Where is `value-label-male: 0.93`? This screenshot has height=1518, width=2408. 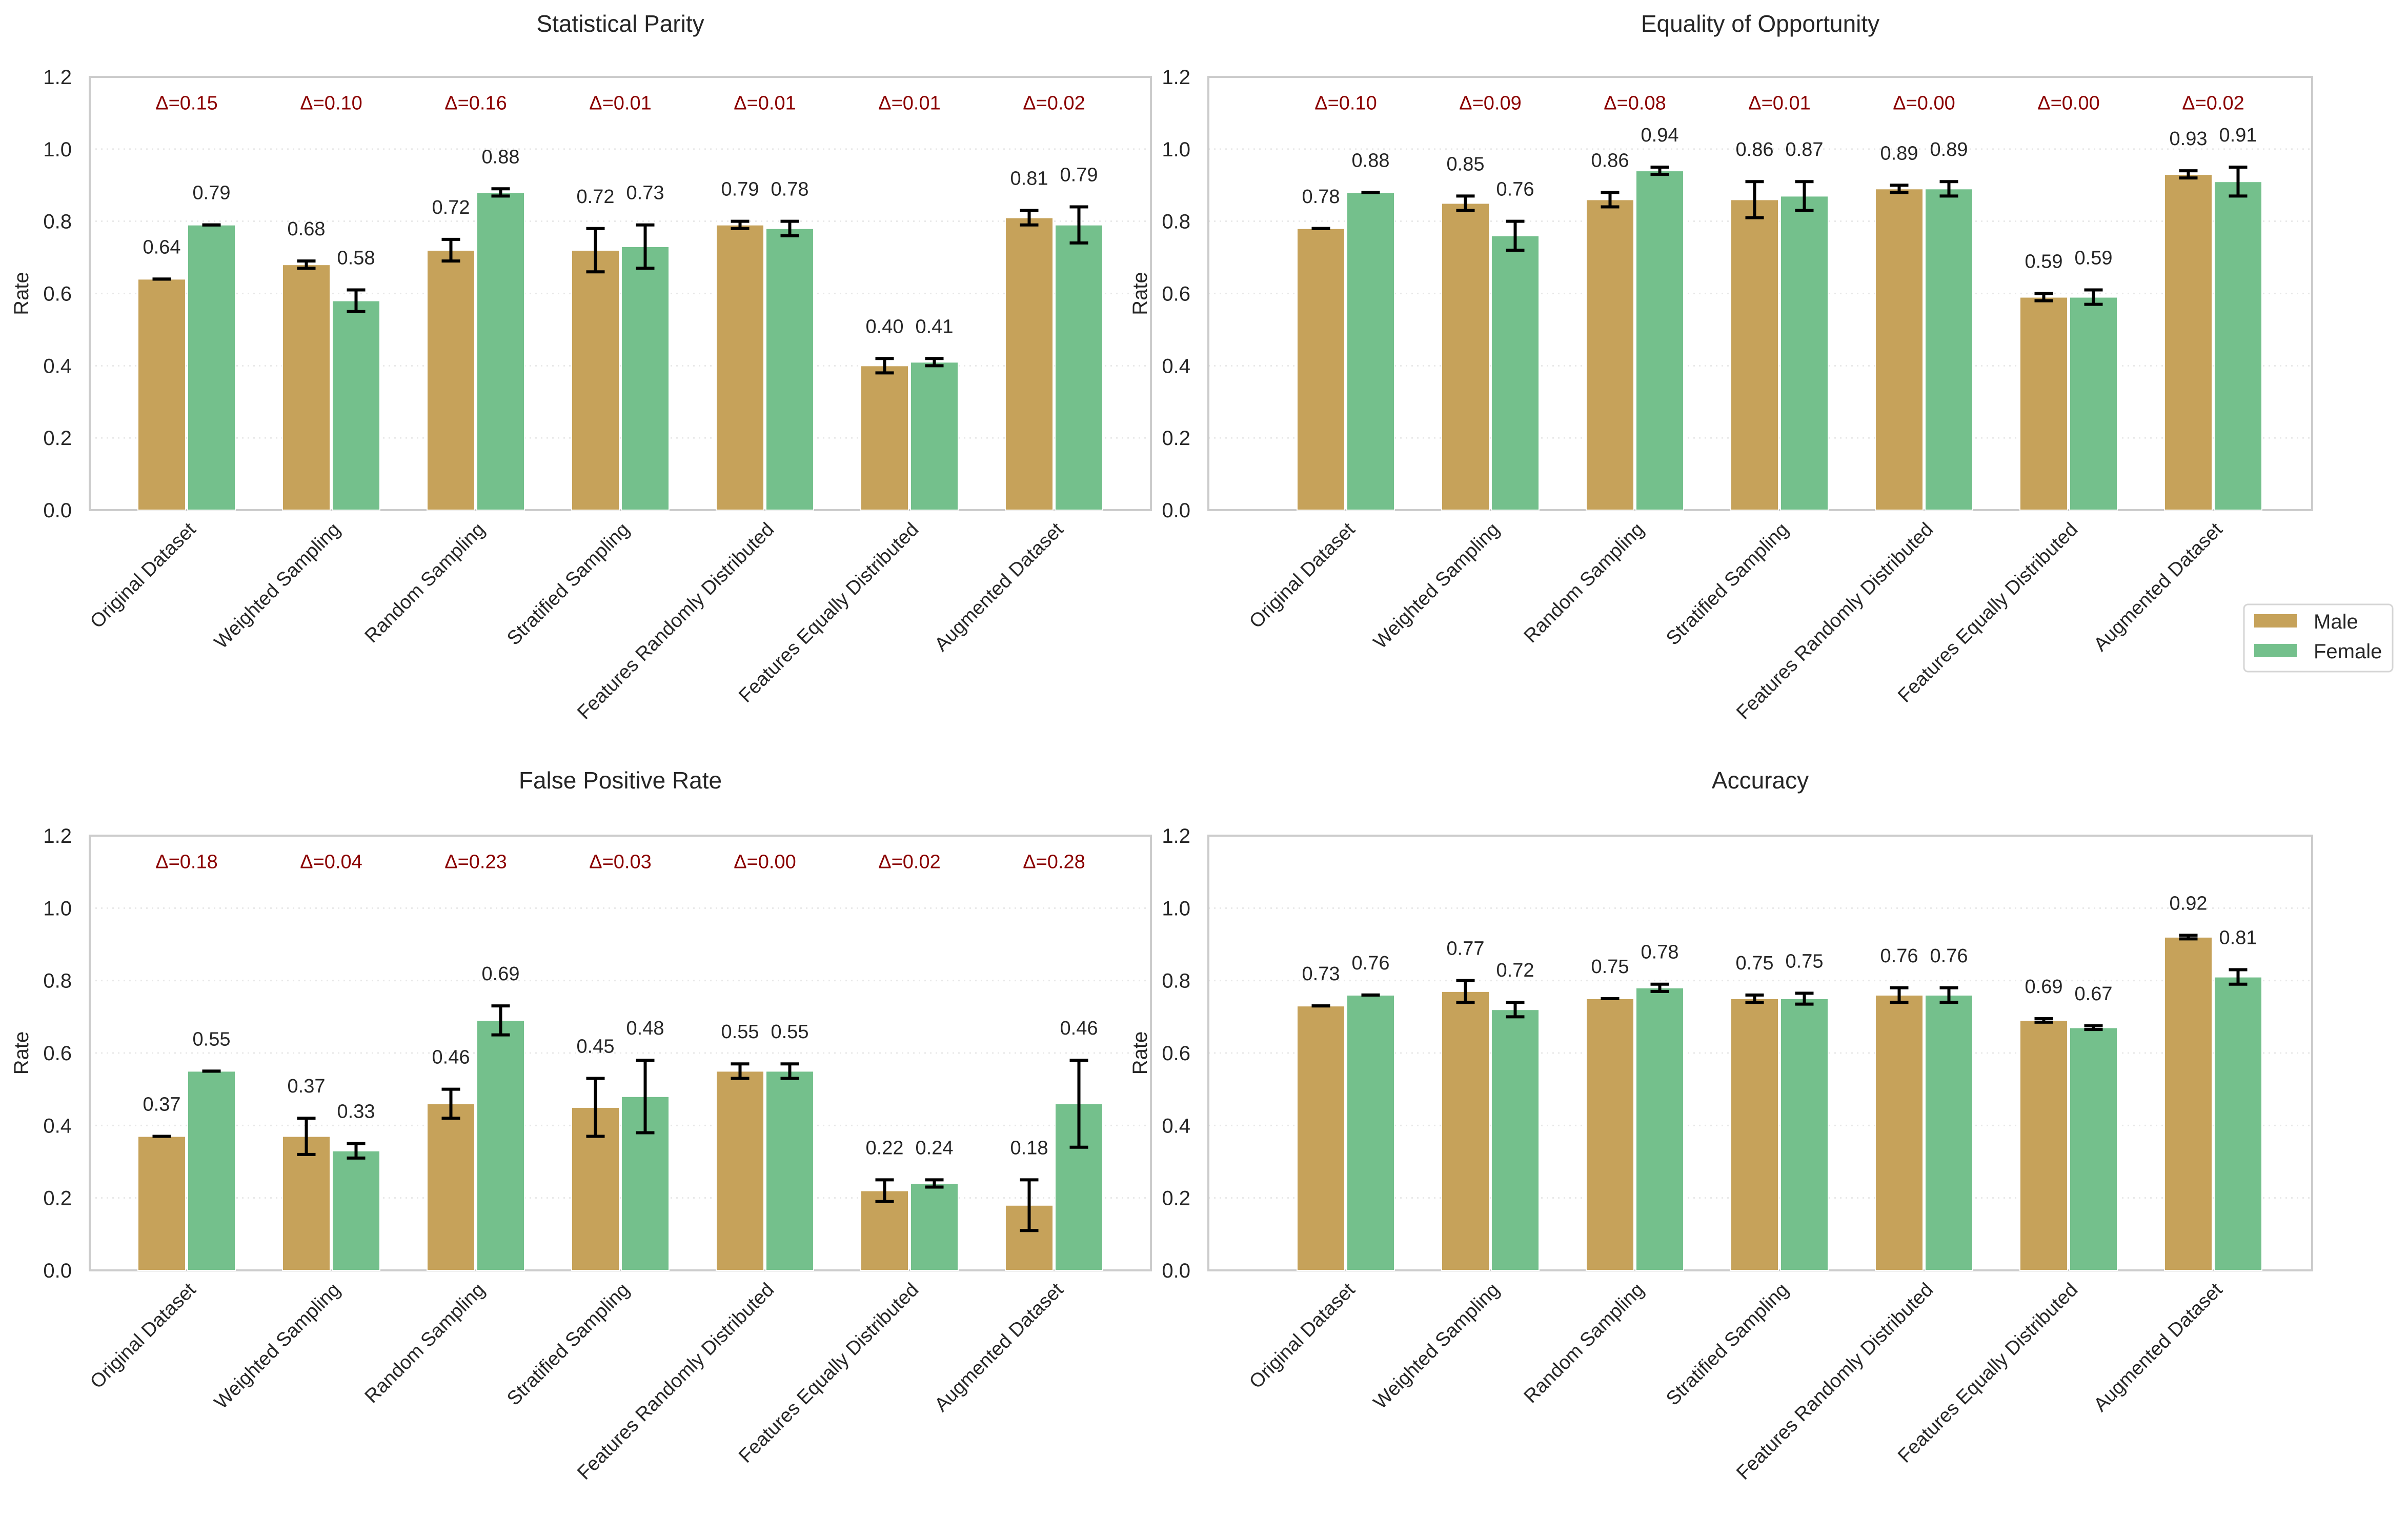 value-label-male: 0.93 is located at coordinates (2189, 139).